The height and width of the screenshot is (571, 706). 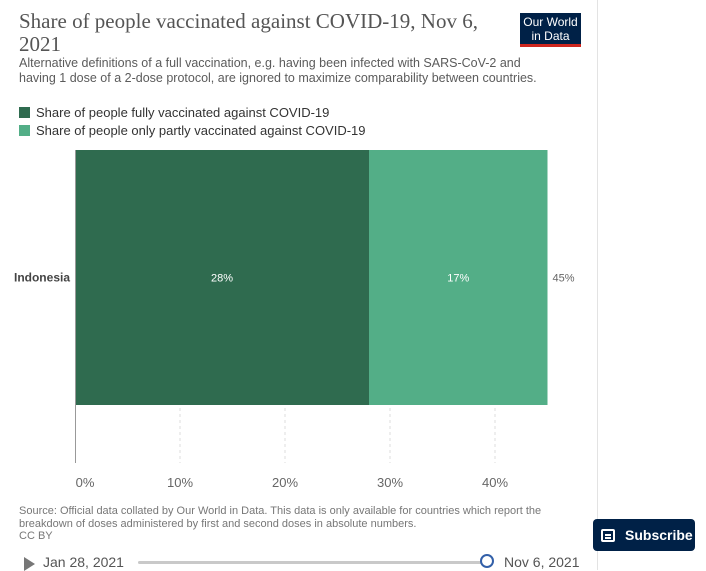 I want to click on x-tick-label: 0%, so click(x=85, y=482).